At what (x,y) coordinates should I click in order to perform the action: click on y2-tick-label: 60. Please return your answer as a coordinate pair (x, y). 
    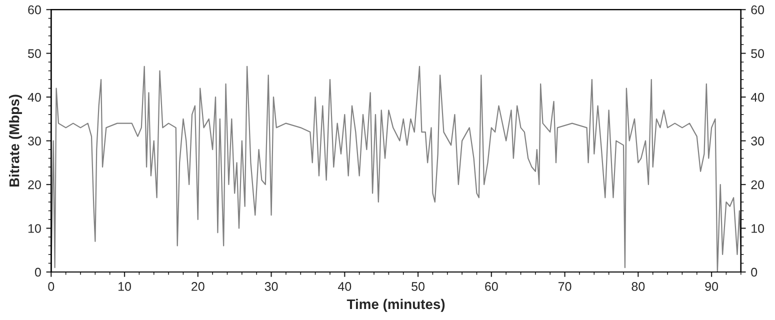
    Looking at the image, I should click on (757, 9).